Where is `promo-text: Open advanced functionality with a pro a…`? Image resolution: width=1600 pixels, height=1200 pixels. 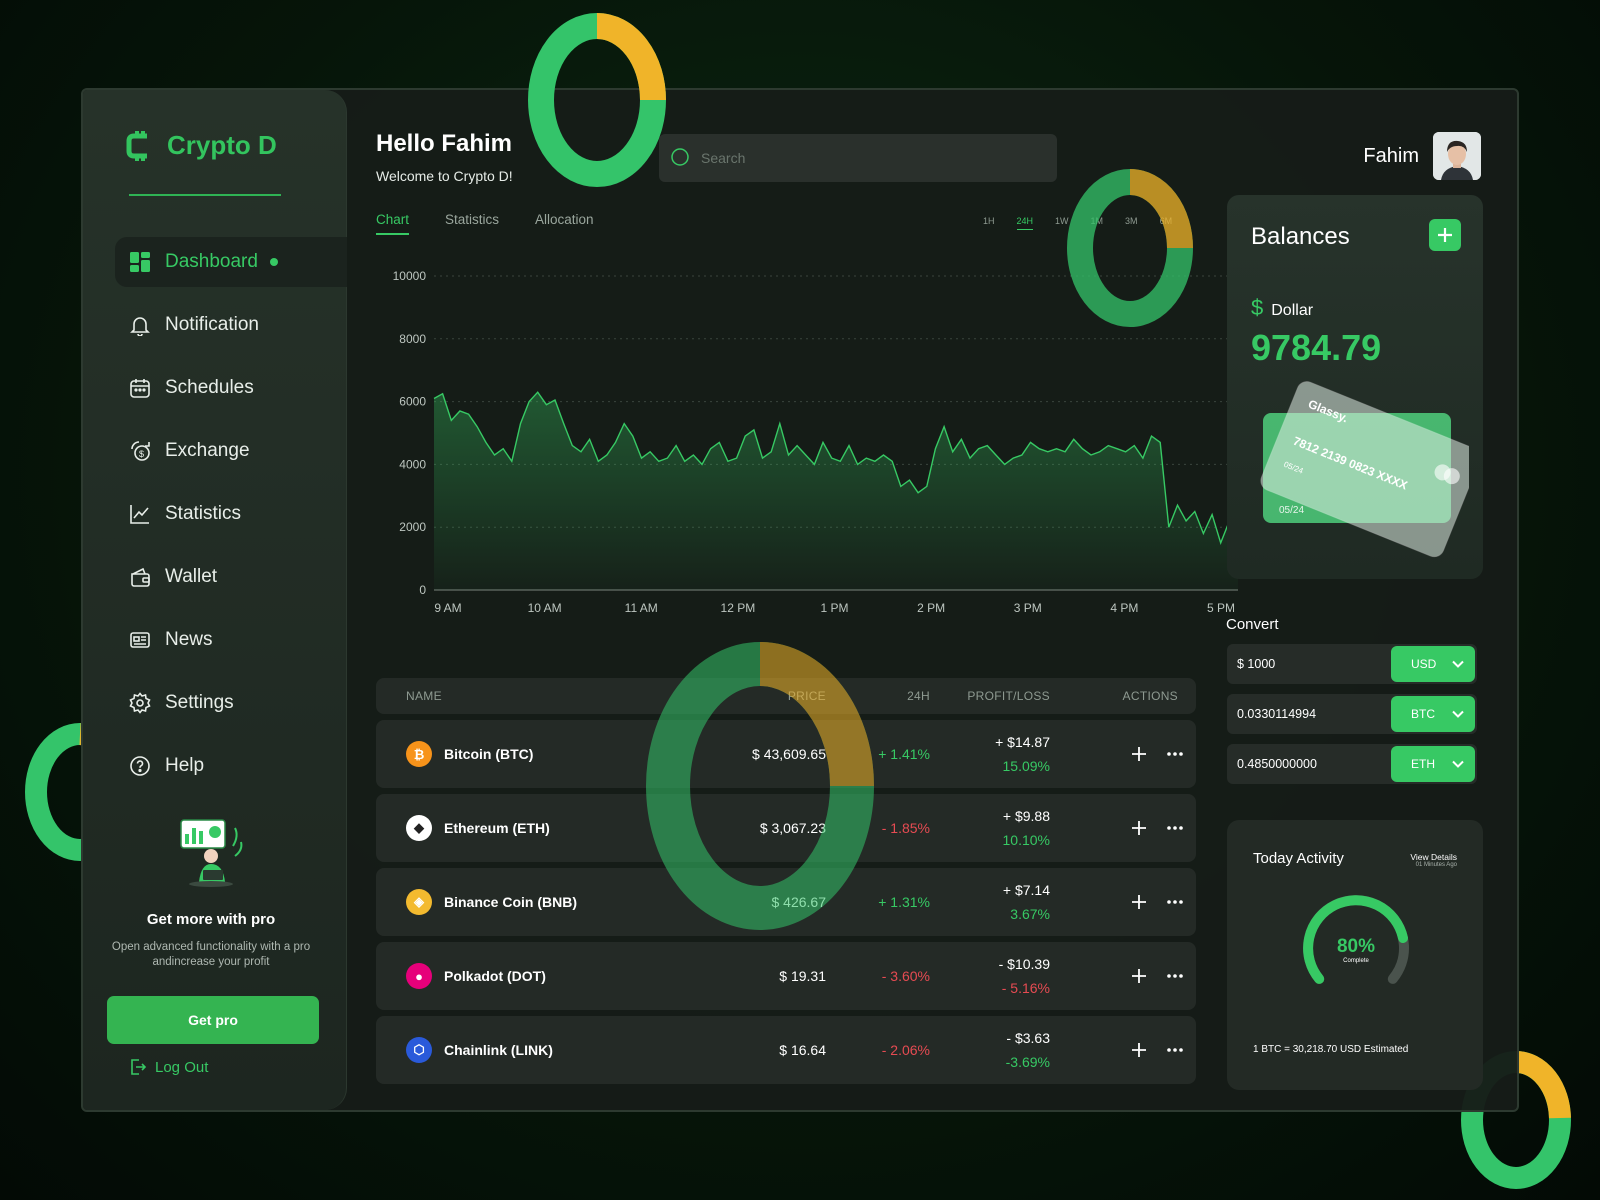 promo-text: Open advanced functionality with a pro a… is located at coordinates (211, 954).